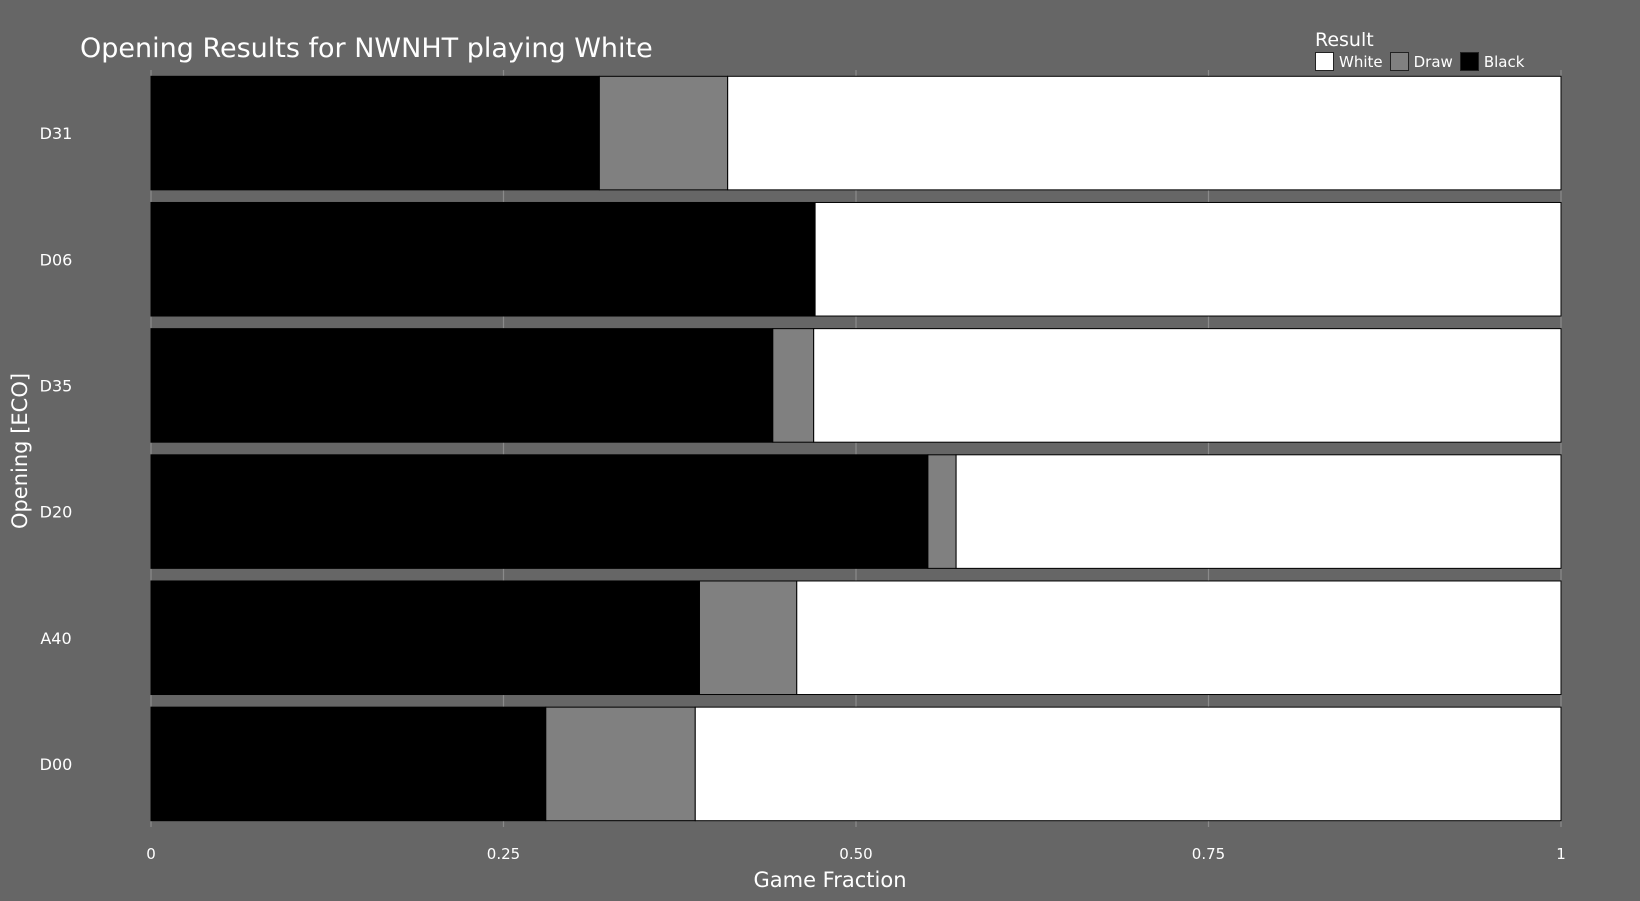  What do you see at coordinates (55, 638) in the screenshot?
I see `y-tick-label-A40: A40` at bounding box center [55, 638].